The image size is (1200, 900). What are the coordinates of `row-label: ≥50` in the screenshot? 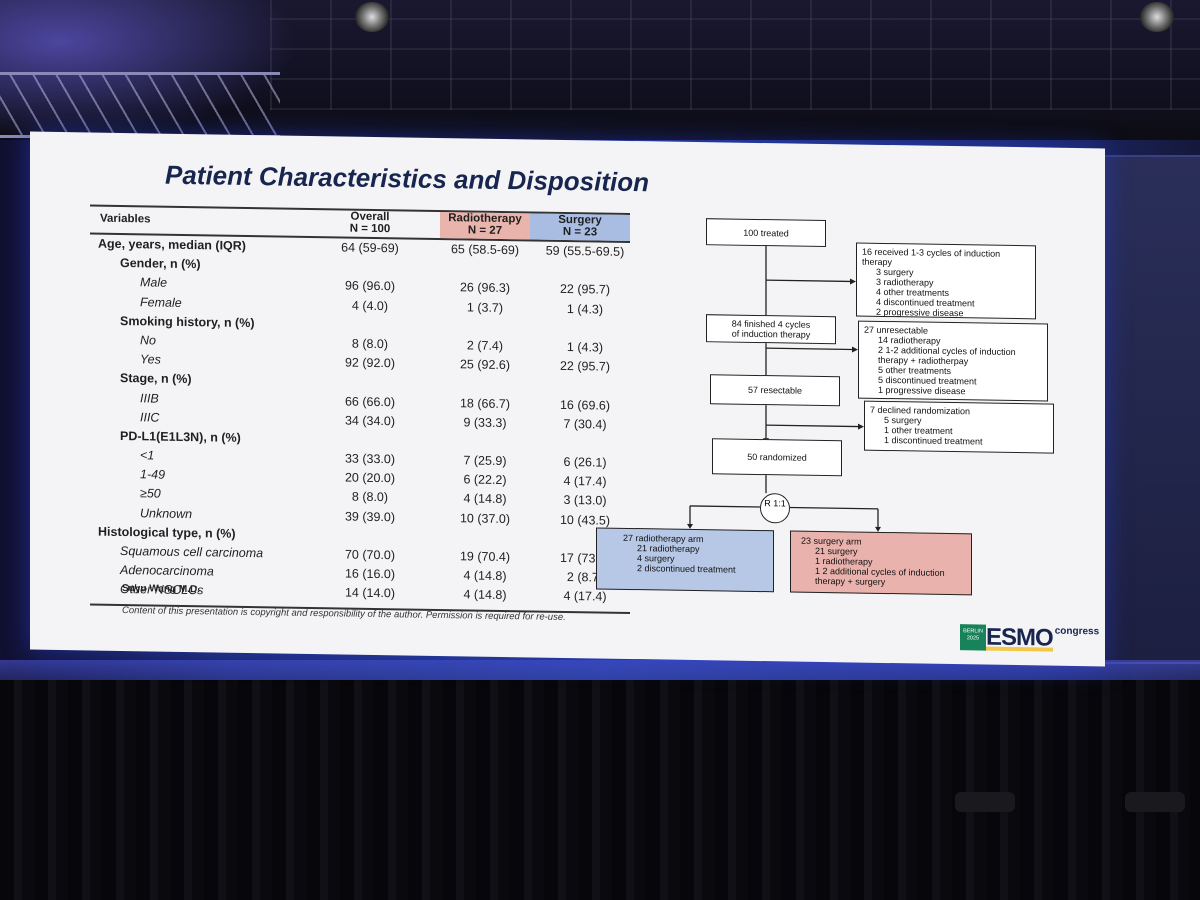 It's located at (150, 494).